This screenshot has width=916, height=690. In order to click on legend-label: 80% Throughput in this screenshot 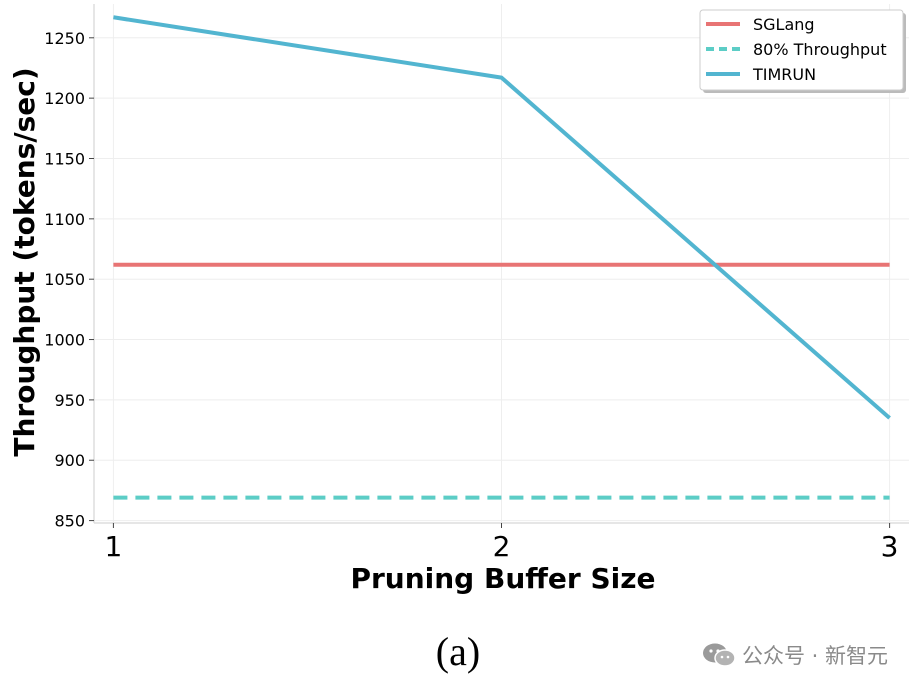, I will do `click(820, 49)`.